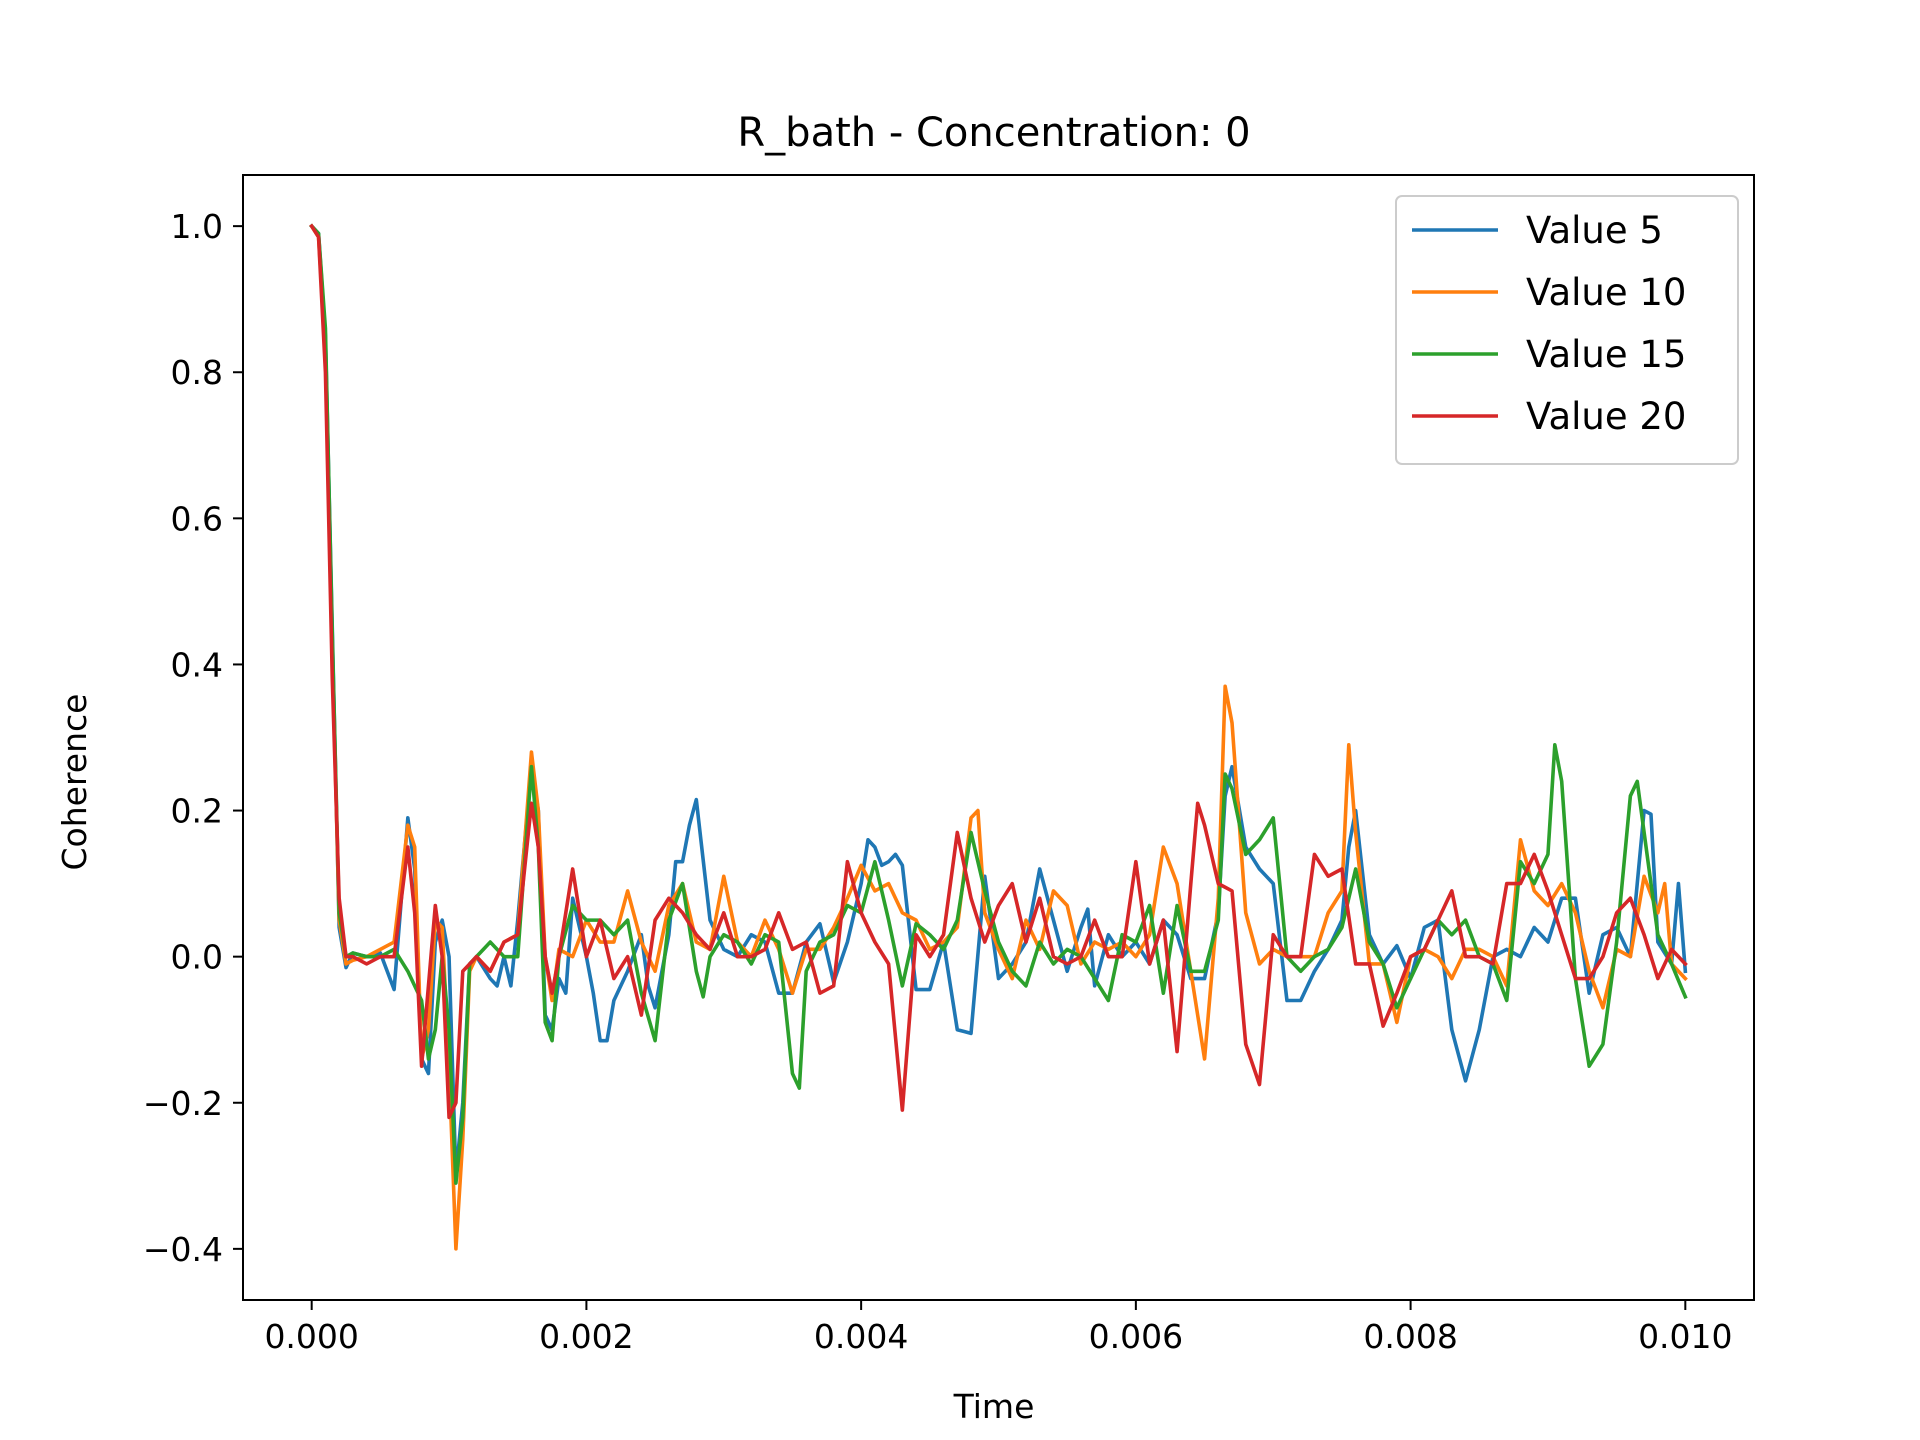 The width and height of the screenshot is (1920, 1440). What do you see at coordinates (993, 133) in the screenshot?
I see `chart-title: R_bath - Concentration: 0` at bounding box center [993, 133].